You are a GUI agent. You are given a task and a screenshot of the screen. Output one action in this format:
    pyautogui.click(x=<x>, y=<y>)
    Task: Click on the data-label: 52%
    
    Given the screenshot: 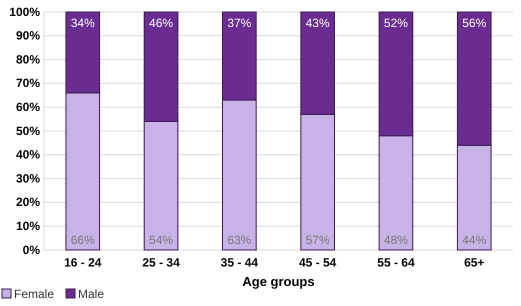 What is the action you would take?
    pyautogui.click(x=396, y=23)
    